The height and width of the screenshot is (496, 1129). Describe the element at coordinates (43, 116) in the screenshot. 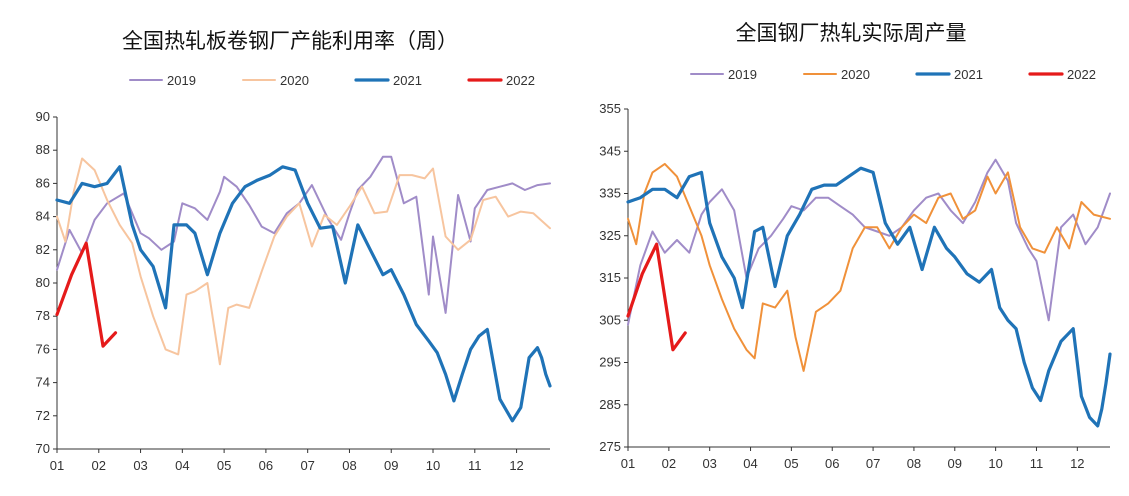

I see `y-tick-label: 90` at that location.